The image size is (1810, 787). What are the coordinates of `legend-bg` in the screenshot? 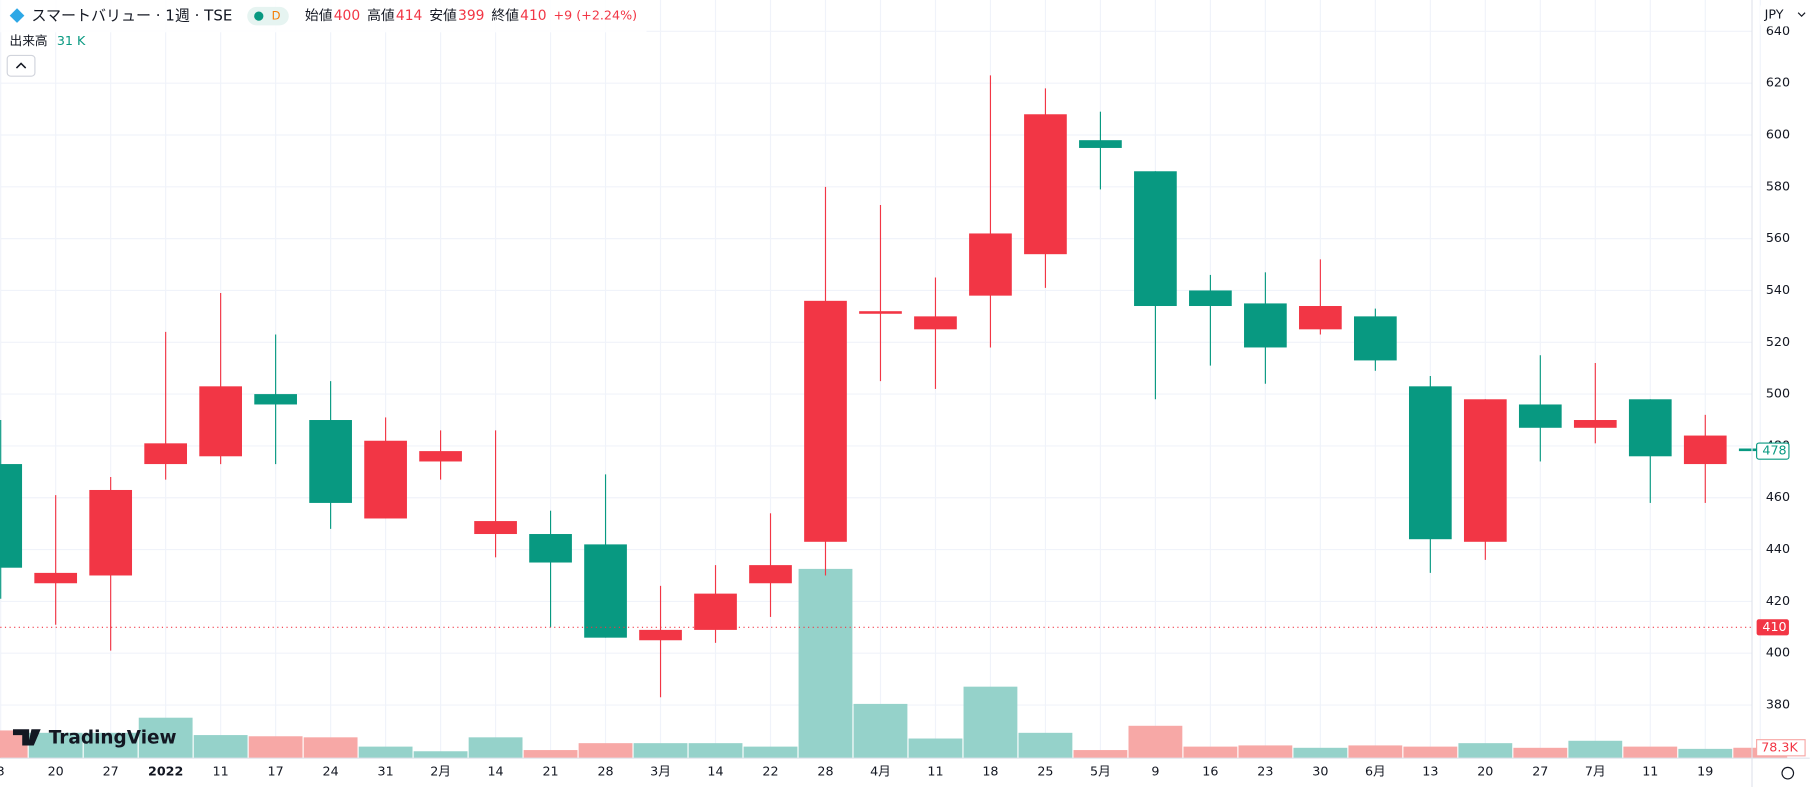 It's located at (323, 16).